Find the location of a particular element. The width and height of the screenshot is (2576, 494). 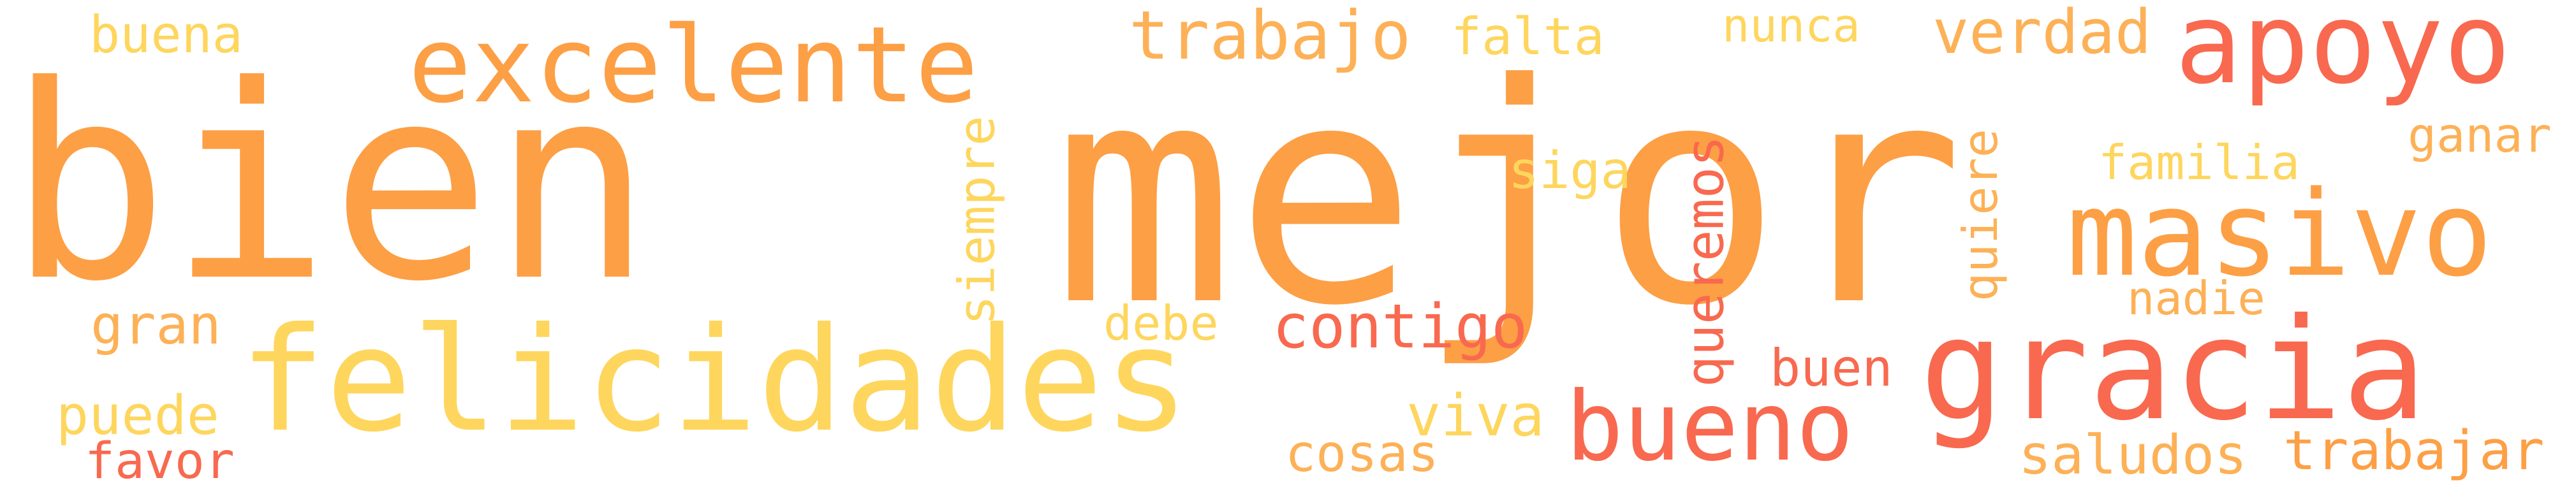

word-apoyo: apoyo is located at coordinates (2343, 54).